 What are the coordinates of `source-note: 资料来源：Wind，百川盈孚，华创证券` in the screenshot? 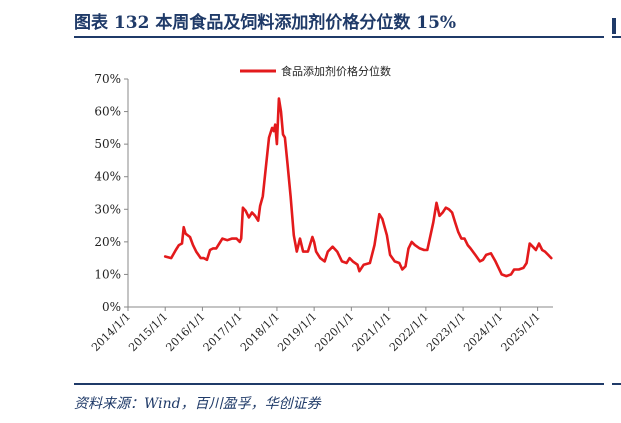 It's located at (197, 404).